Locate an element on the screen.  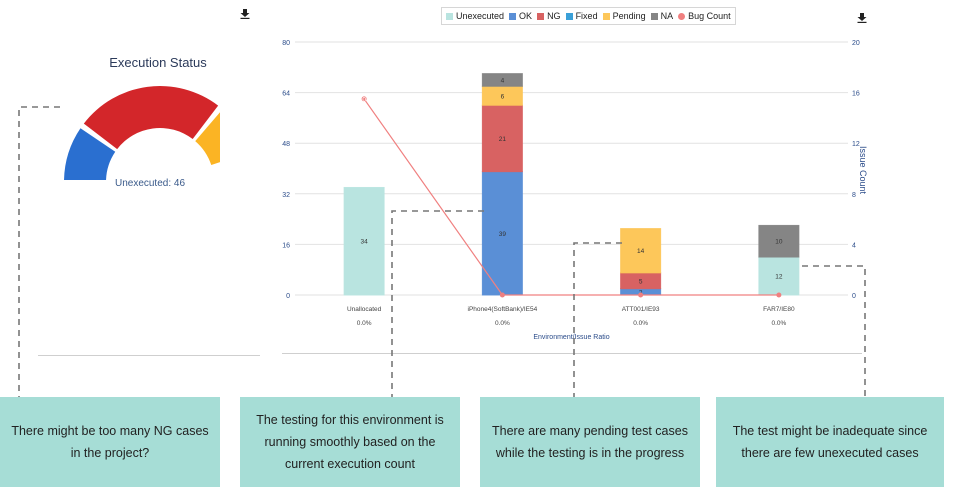
execution-status-gauge is located at coordinates (142, 133).